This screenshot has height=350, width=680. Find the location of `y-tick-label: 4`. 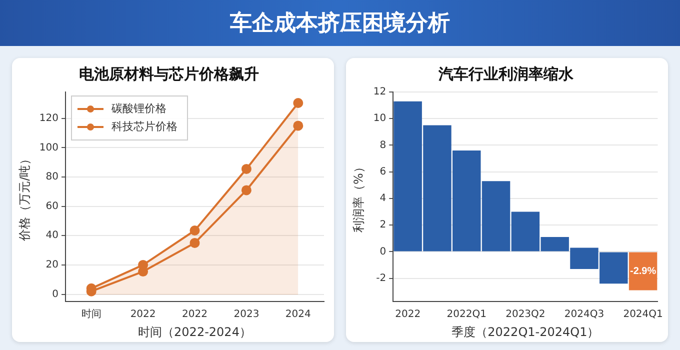

y-tick-label: 4 is located at coordinates (383, 198).